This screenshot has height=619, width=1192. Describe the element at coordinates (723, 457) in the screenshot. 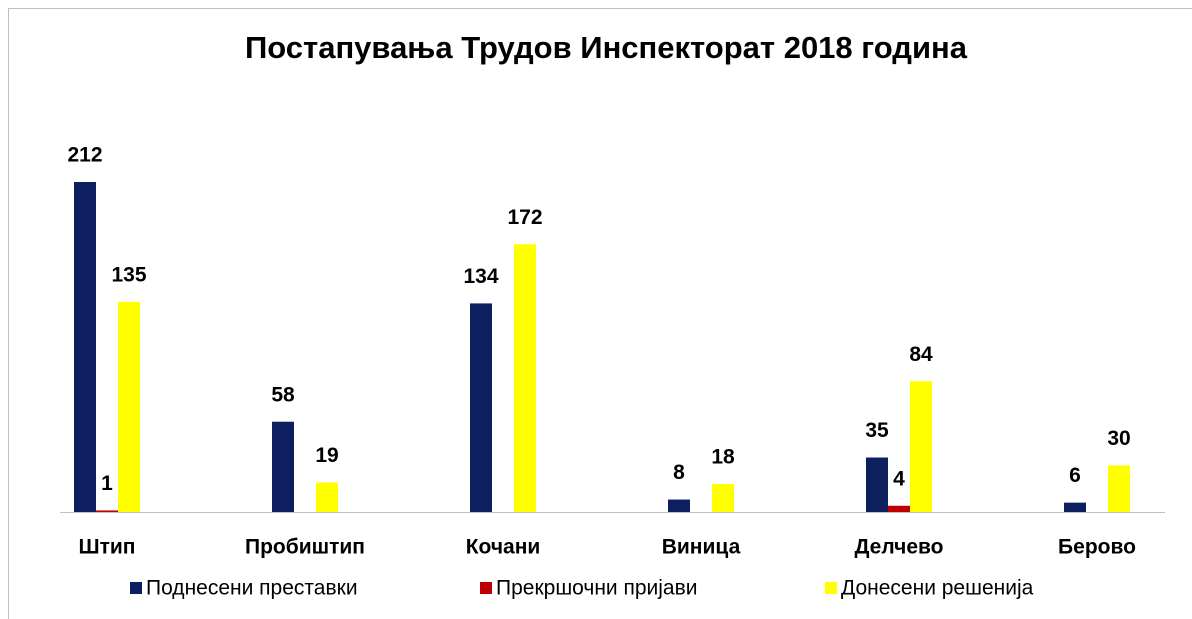

I see `data-label: 18` at that location.